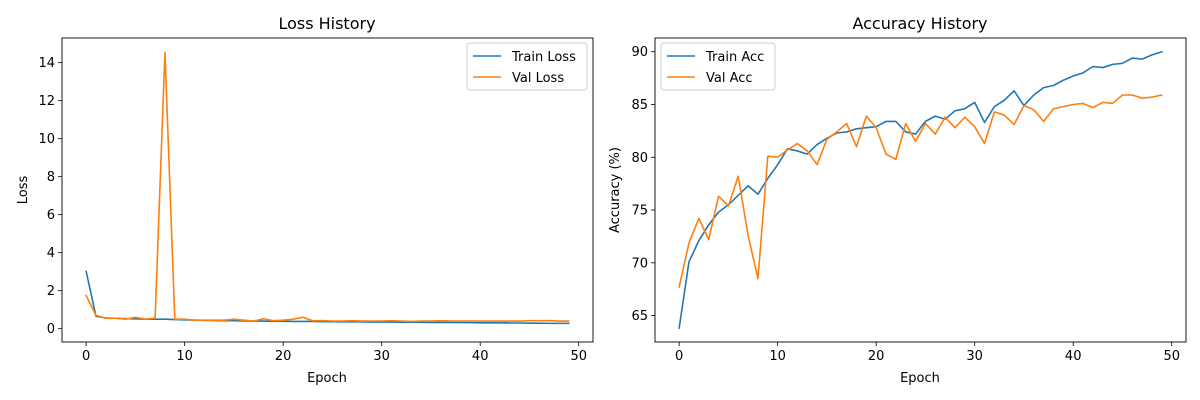  Describe the element at coordinates (51, 215) in the screenshot. I see `loss-y-tick-label: 6` at that location.